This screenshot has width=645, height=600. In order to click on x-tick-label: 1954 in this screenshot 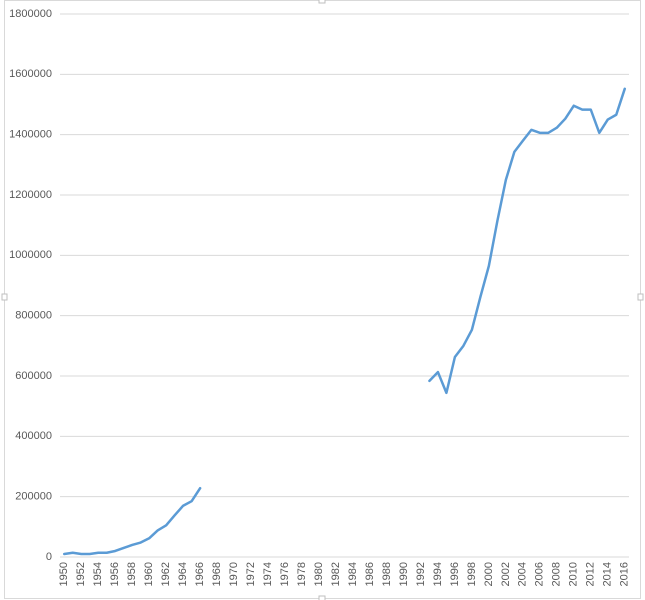, I will do `click(98, 574)`.